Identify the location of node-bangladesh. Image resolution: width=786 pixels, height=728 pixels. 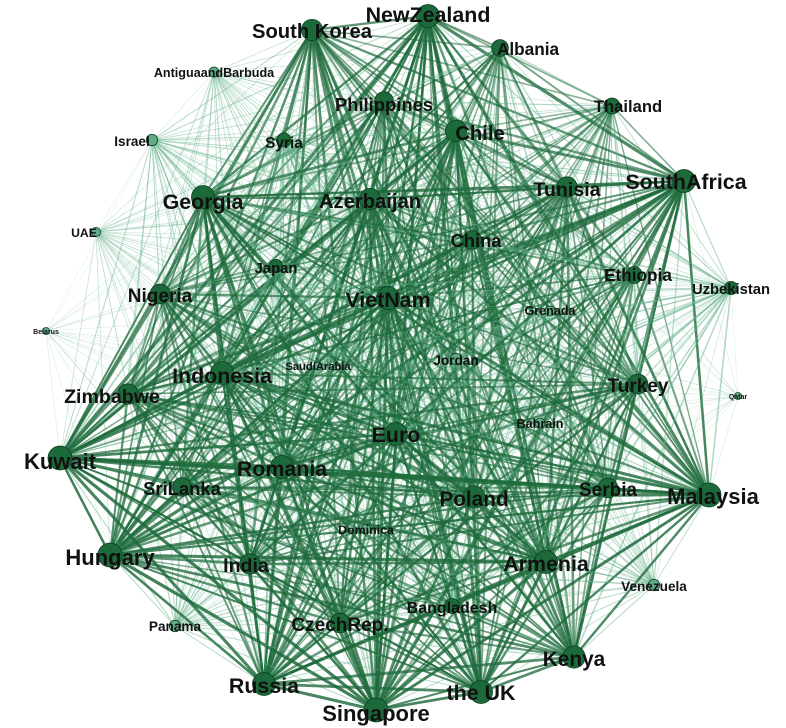
(452, 606).